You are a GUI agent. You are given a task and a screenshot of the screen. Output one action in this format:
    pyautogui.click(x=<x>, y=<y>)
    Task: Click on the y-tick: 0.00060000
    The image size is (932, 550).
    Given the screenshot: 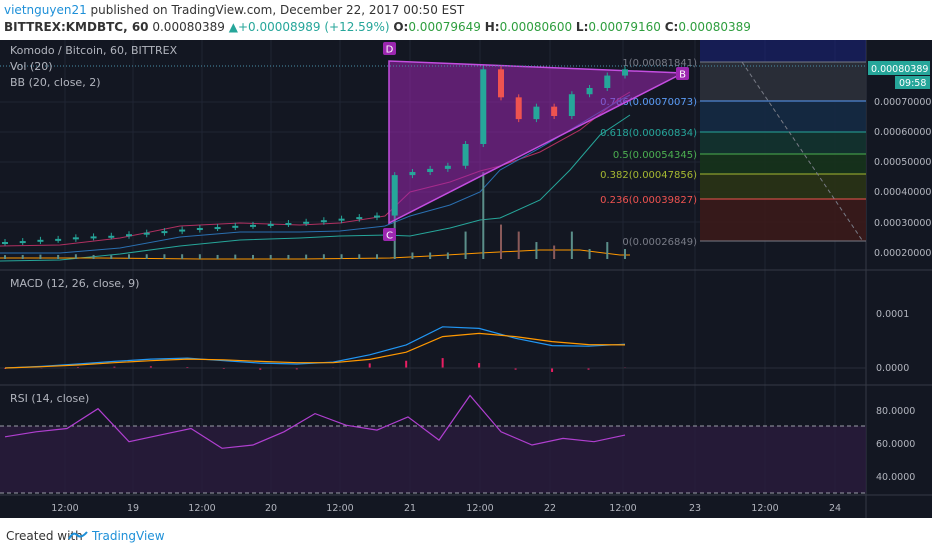 What is the action you would take?
    pyautogui.click(x=902, y=132)
    